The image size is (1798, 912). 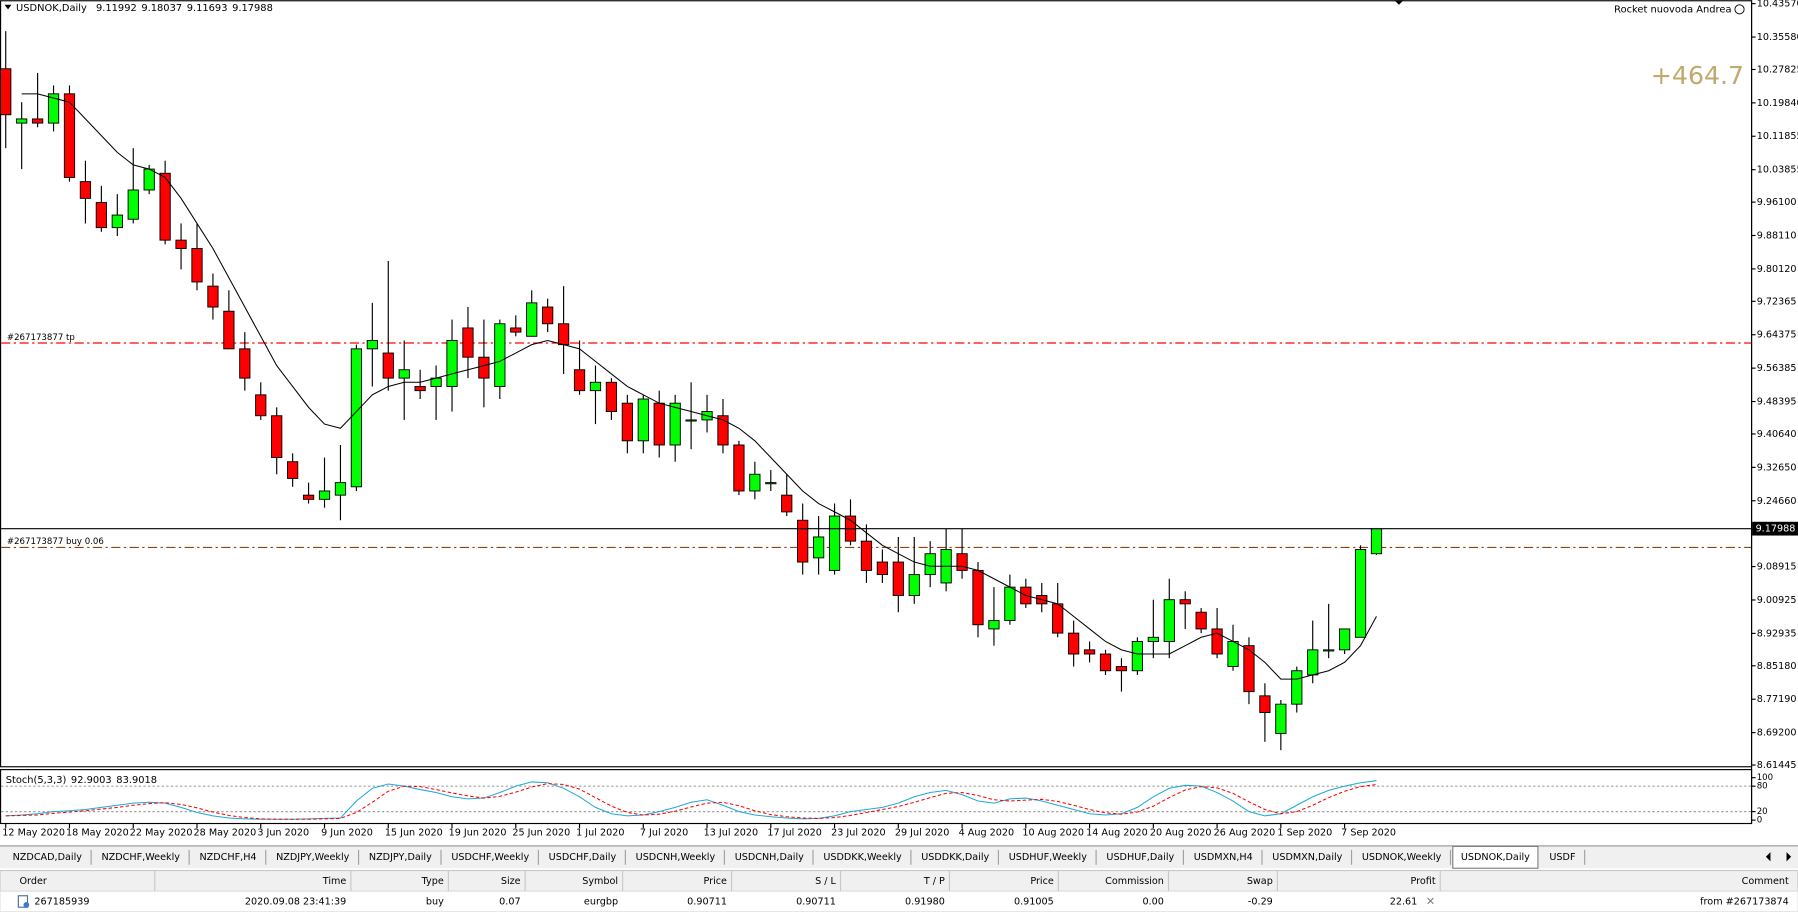 I want to click on y-tick-label: 10.11855, so click(x=1777, y=136).